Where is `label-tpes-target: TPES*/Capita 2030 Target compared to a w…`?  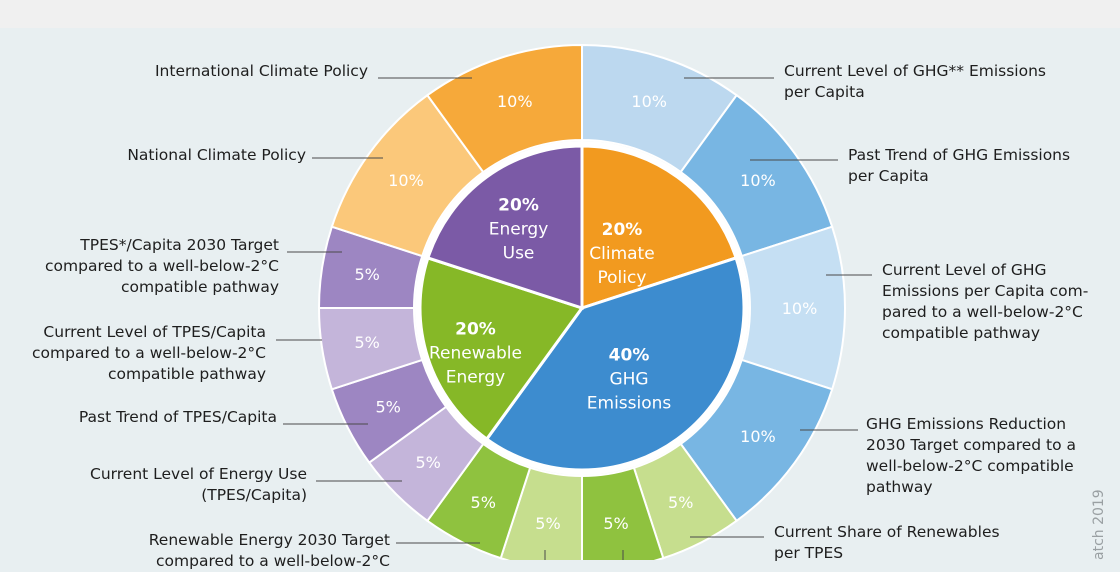
label-tpes-target: TPES*/Capita 2030 Target compared to a w… is located at coordinates (162, 266).